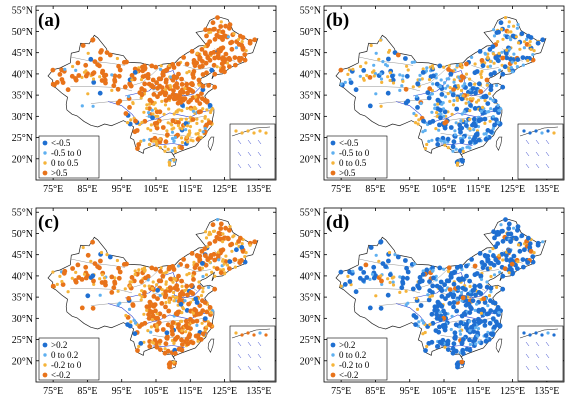  Describe the element at coordinates (310, 96) in the screenshot. I see `lat-tick-label: 35°N` at that location.